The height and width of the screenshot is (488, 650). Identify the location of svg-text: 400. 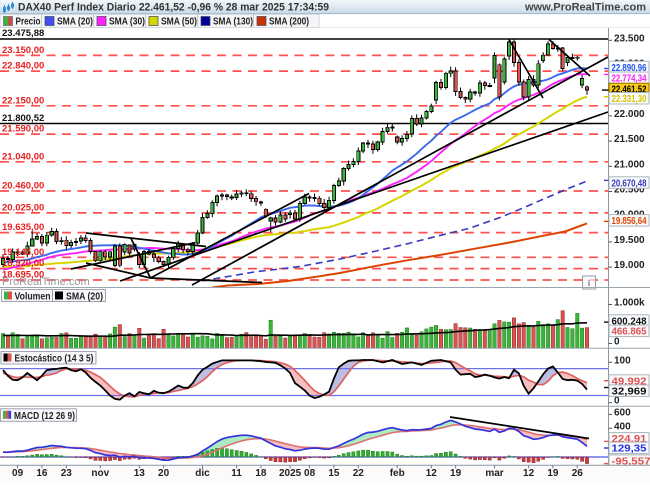
(622, 426).